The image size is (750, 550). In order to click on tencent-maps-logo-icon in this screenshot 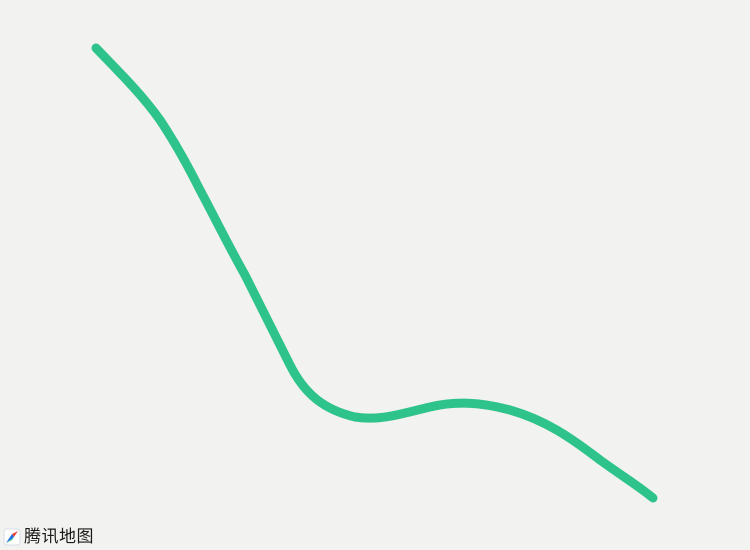, I will do `click(12, 537)`.